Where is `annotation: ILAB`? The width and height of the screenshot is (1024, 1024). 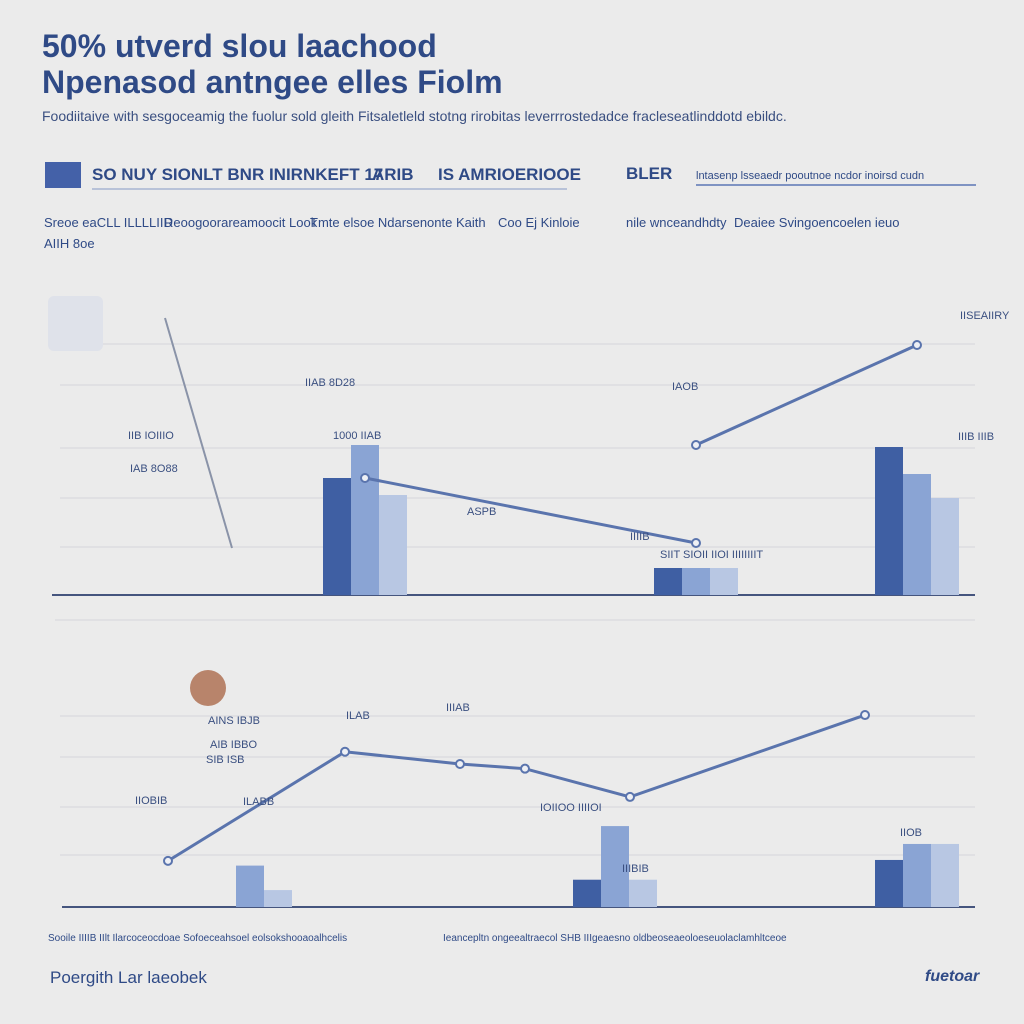
annotation: ILAB is located at coordinates (358, 716).